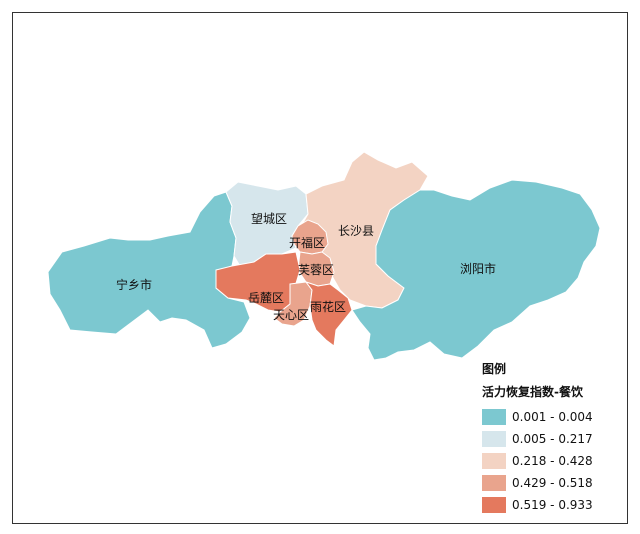 The height and width of the screenshot is (534, 640). I want to click on label-tianxin: 天心区, so click(291, 315).